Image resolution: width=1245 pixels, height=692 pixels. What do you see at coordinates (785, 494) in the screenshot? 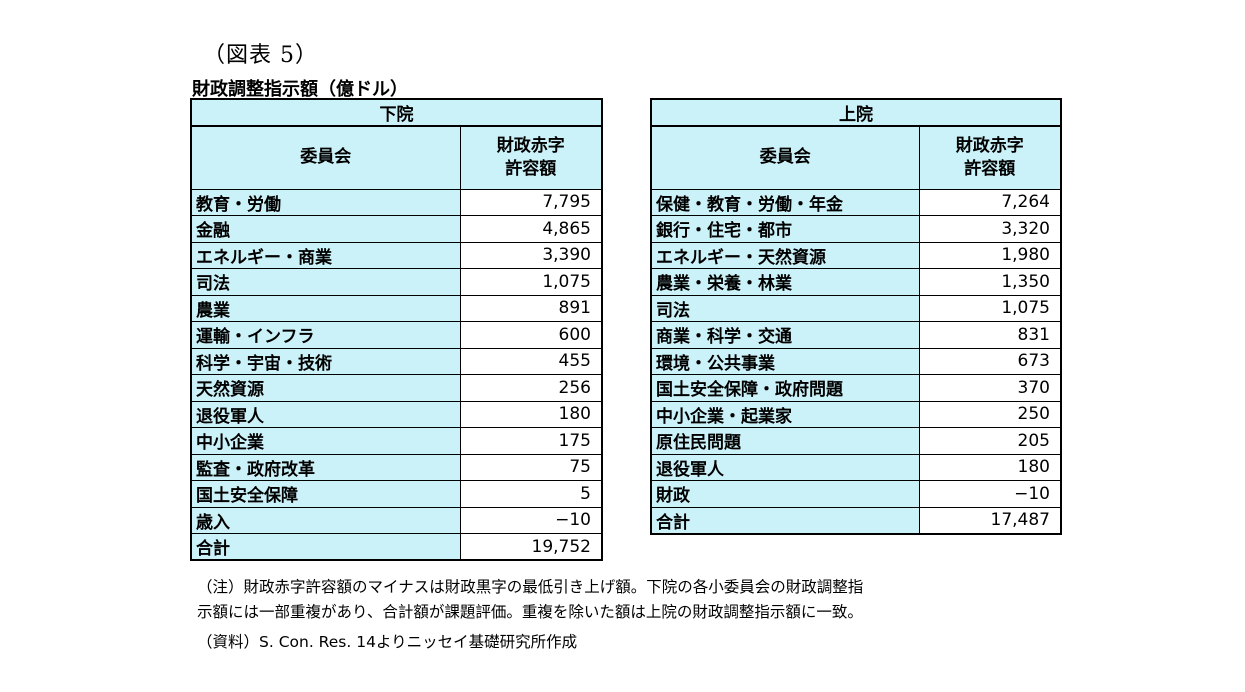
I see `committee-name: 財政` at bounding box center [785, 494].